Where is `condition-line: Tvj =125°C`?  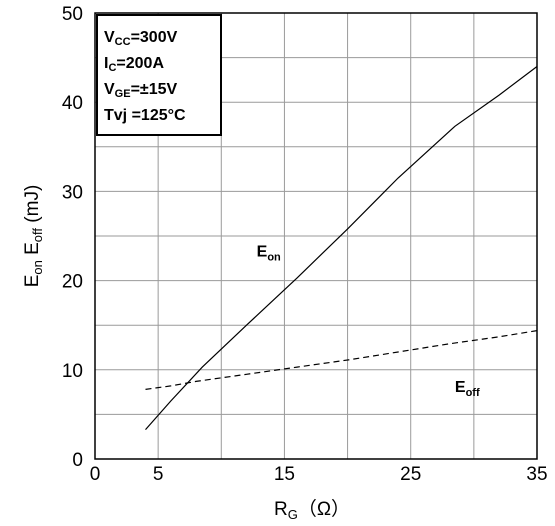 condition-line: Tvj =125°C is located at coordinates (145, 115).